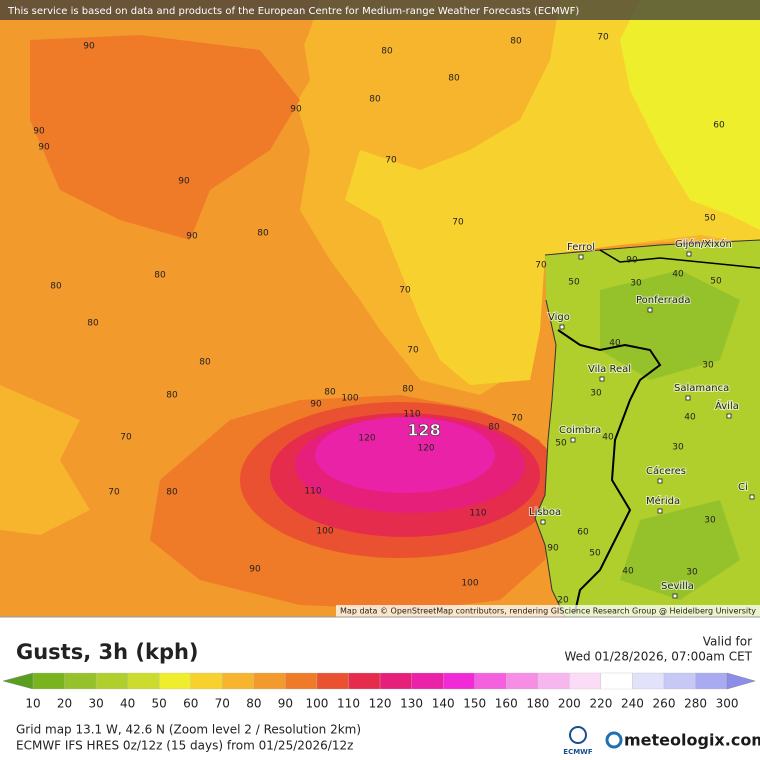 The width and height of the screenshot is (760, 760). Describe the element at coordinates (581, 247) in the screenshot. I see `place-label: Ferrol` at that location.